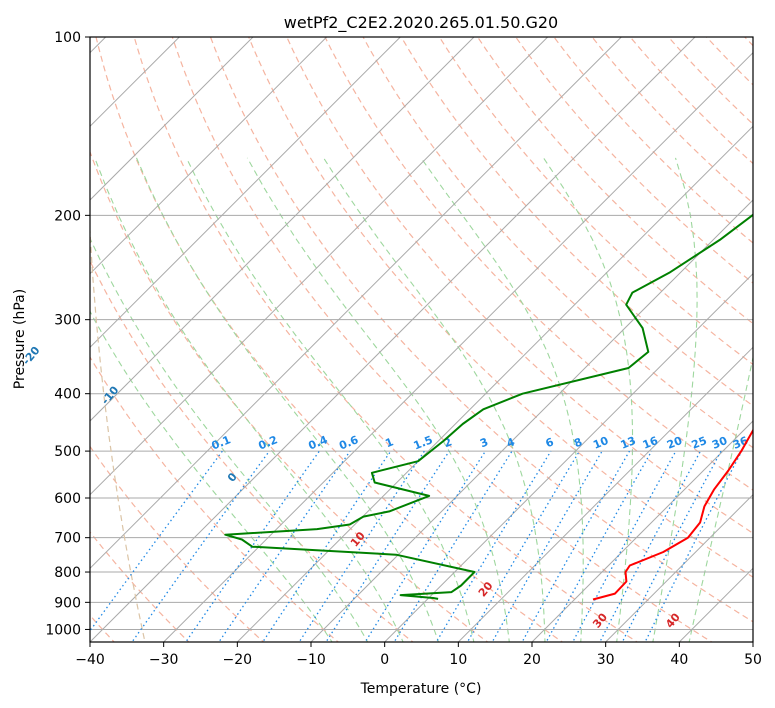 The width and height of the screenshot is (775, 708). I want to click on y-tick-label: 800, so click(67, 573).